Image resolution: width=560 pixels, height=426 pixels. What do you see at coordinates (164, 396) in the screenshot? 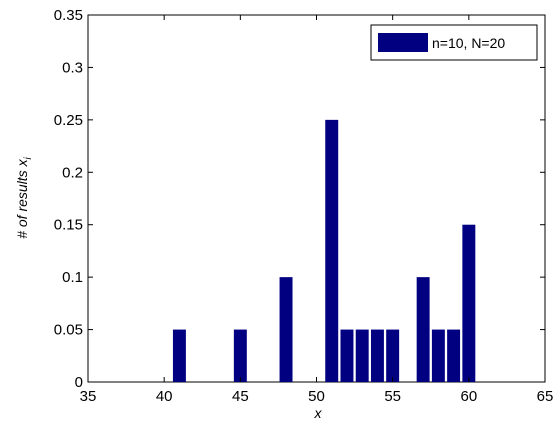
I see `x-tick-label: 40` at bounding box center [164, 396].